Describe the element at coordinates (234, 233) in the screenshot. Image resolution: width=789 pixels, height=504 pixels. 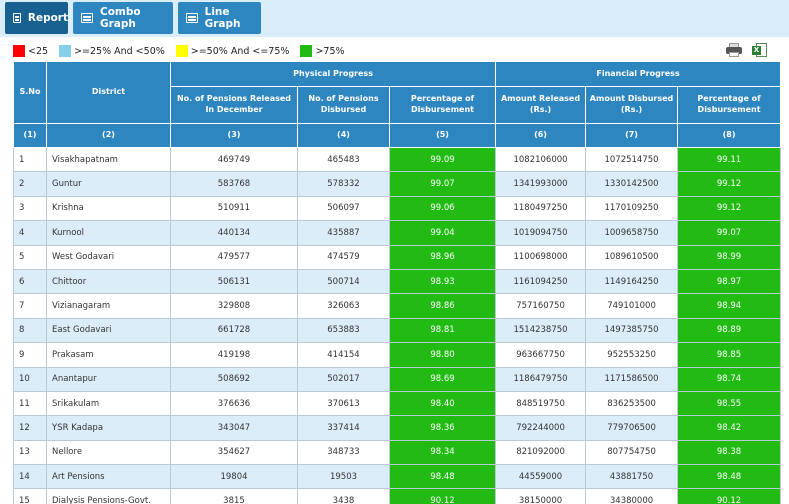
I see `cell-pensions-released: 440134` at that location.